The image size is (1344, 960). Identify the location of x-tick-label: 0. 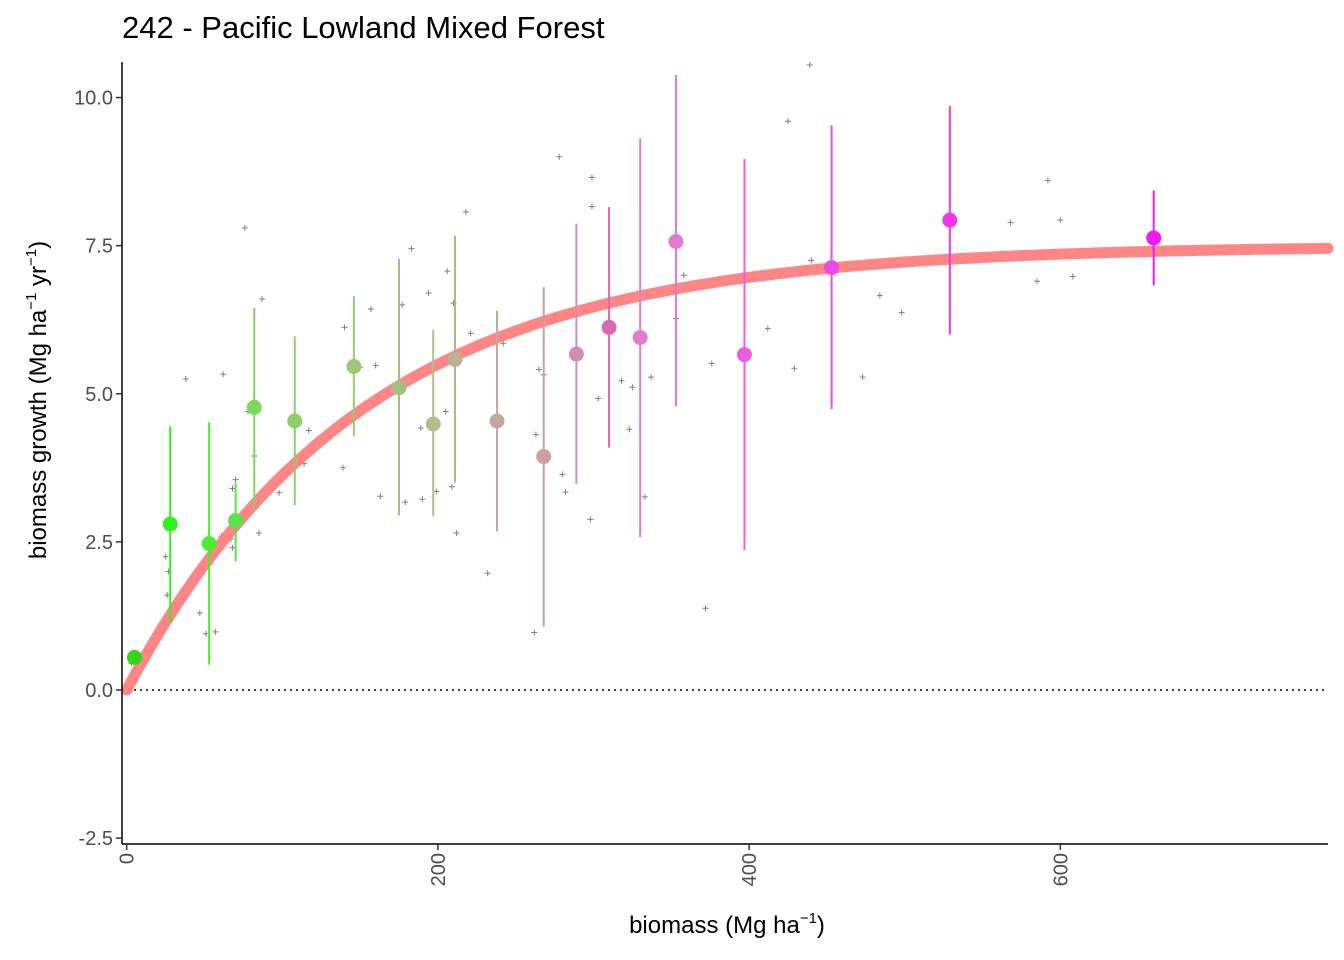
(128, 858).